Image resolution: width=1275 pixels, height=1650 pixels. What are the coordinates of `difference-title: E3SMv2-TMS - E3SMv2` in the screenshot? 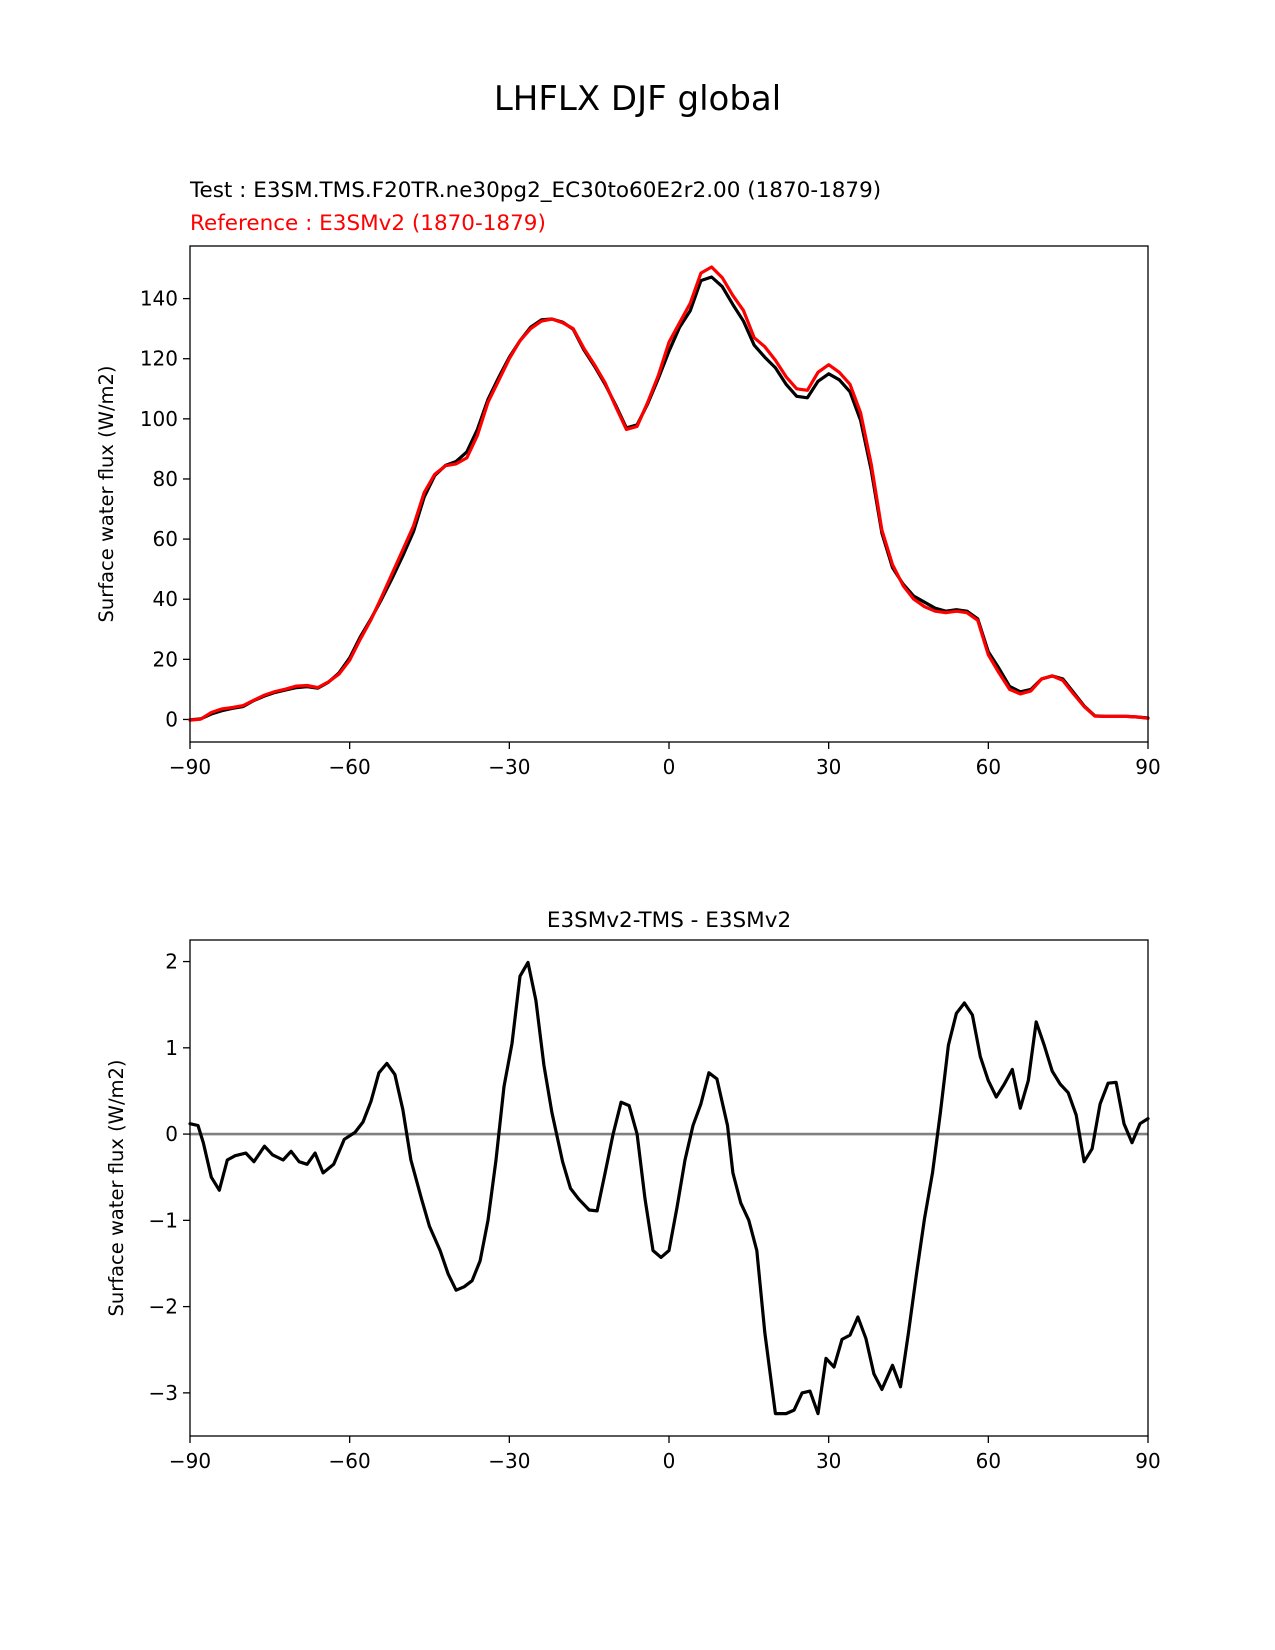 It's located at (669, 920).